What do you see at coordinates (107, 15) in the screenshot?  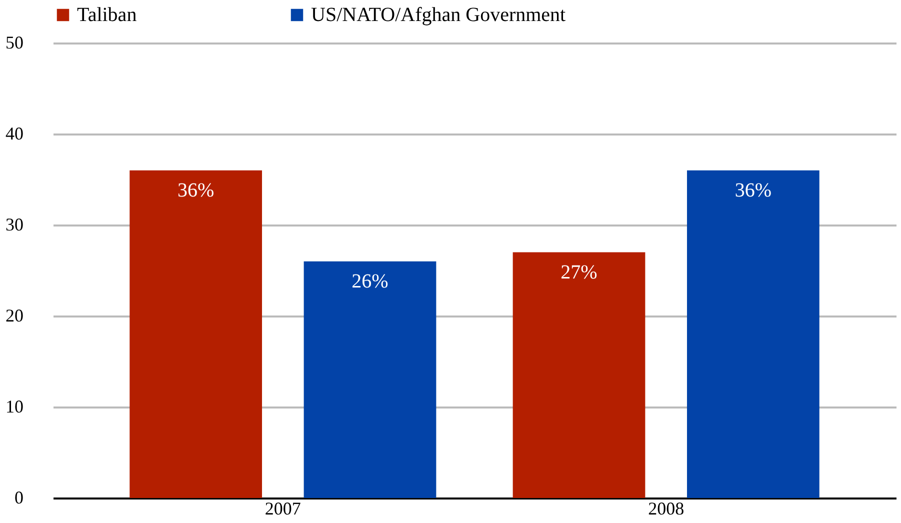 I see `legend-label: Taliban` at bounding box center [107, 15].